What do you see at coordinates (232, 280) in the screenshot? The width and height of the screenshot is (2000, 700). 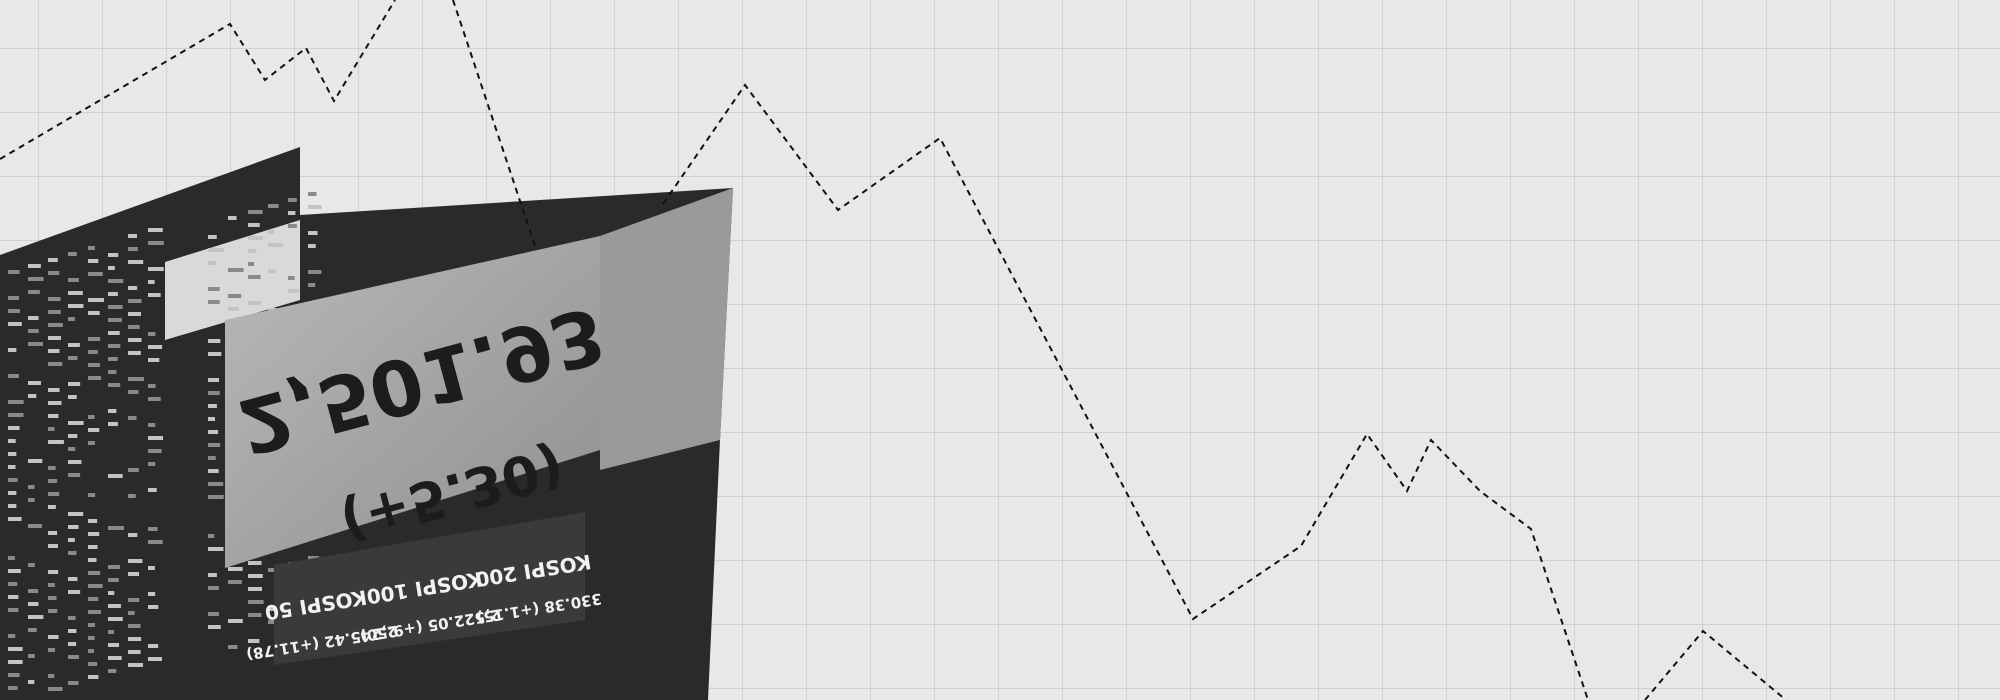 I see `board-gap` at bounding box center [232, 280].